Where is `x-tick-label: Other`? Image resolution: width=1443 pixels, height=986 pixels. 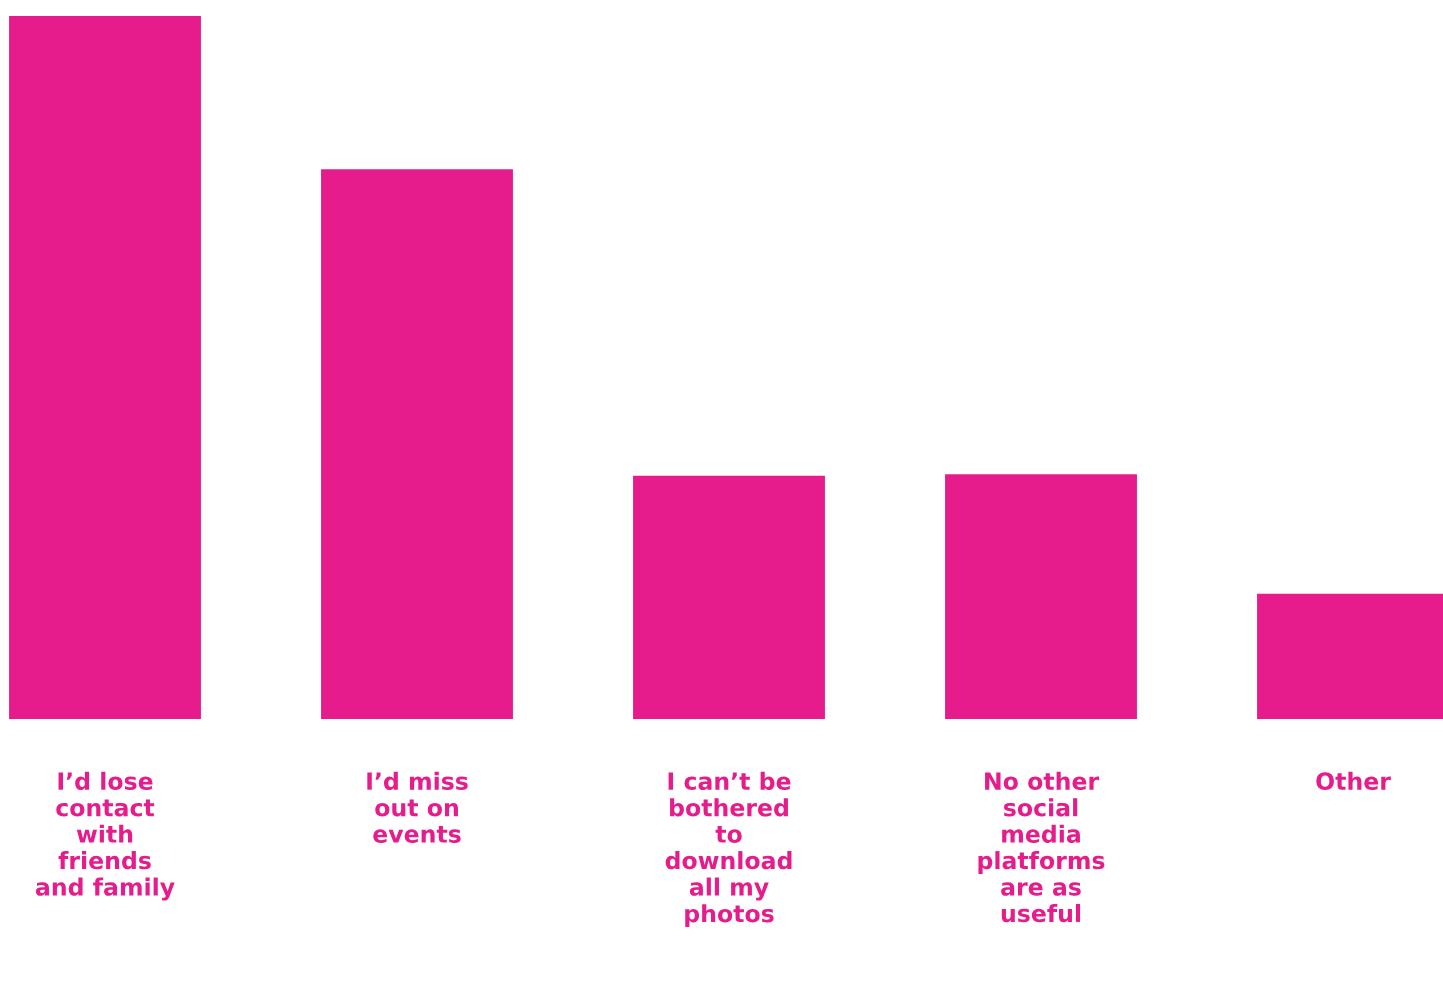
x-tick-label: Other is located at coordinates (1353, 781).